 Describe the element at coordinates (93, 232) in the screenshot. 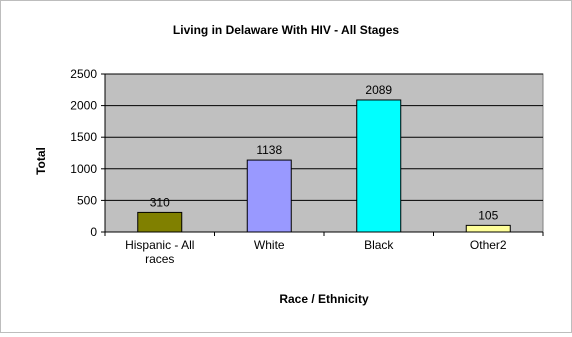

I see `y-tick-label: 0` at that location.